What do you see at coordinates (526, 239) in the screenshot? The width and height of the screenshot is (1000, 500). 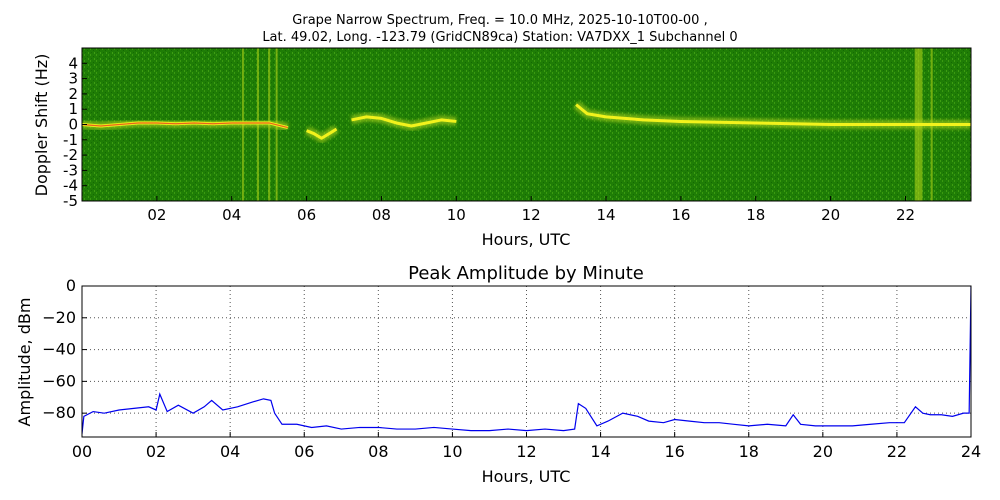 I see `spectrogram-x-axis-label: Hours, UTC` at bounding box center [526, 239].